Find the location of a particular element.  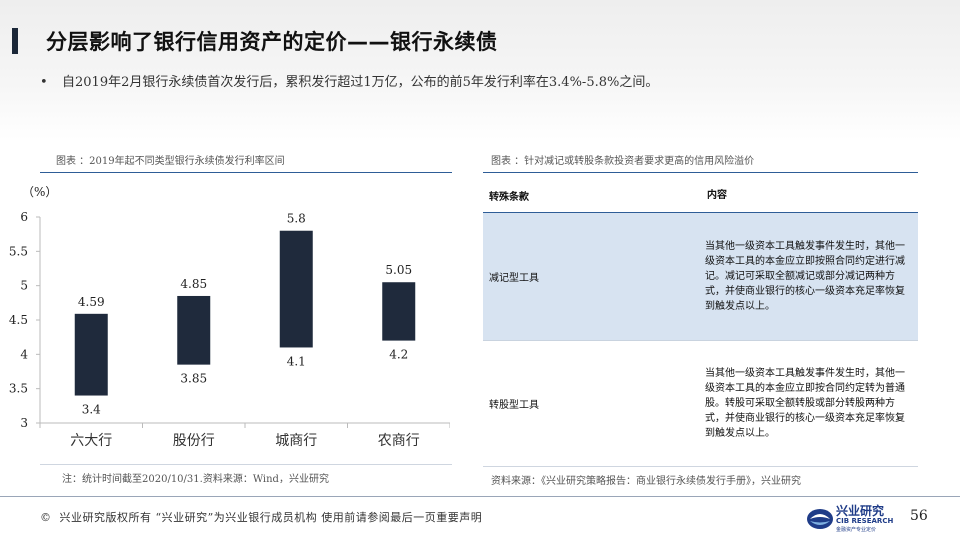

logo-chinese-text: 兴业研究 is located at coordinates (860, 511).